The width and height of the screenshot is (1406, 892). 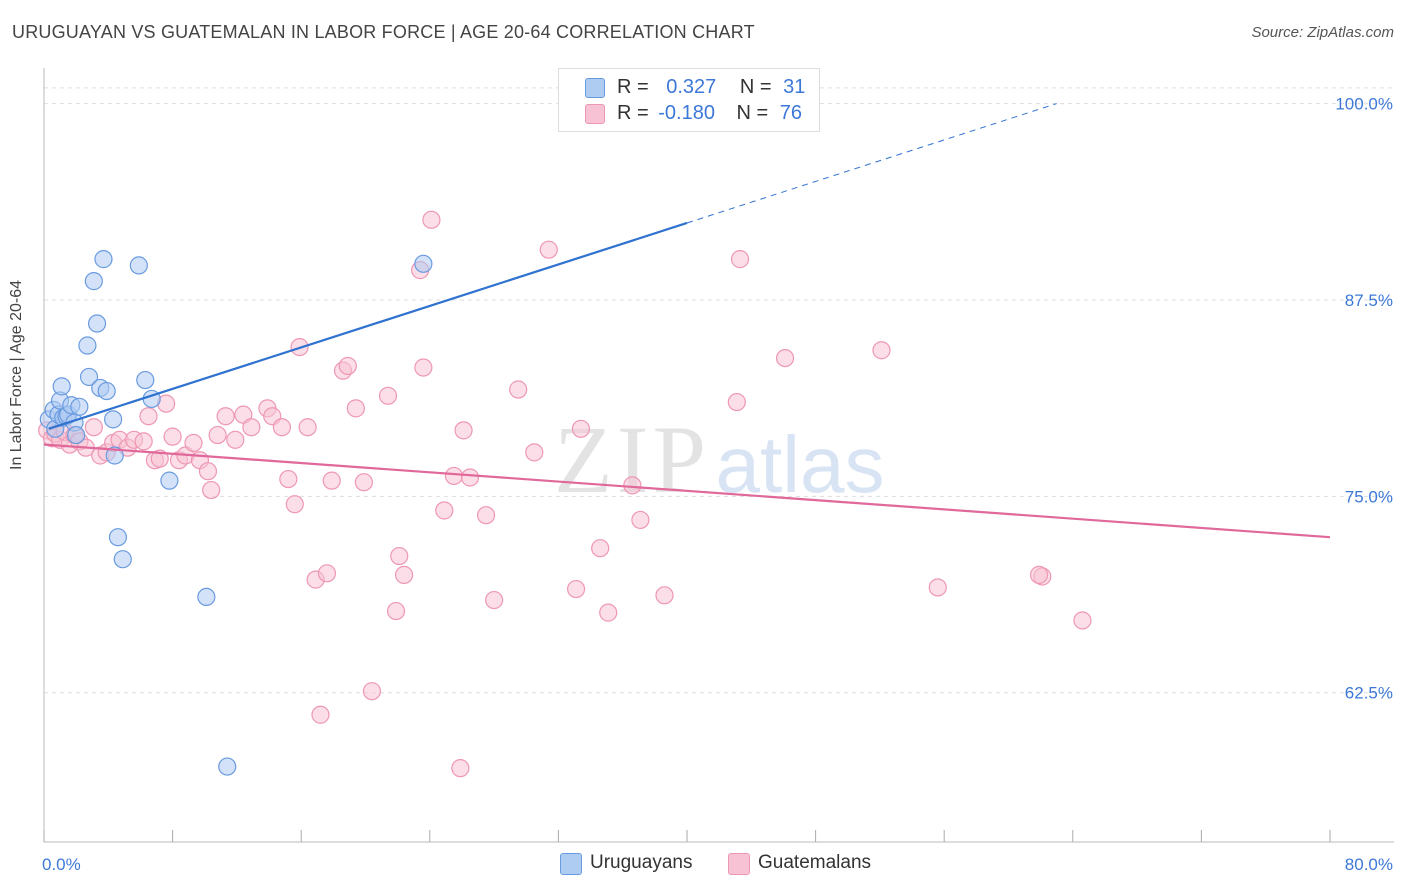 I want to click on x-tick-label: 80.0%, so click(x=1369, y=864).